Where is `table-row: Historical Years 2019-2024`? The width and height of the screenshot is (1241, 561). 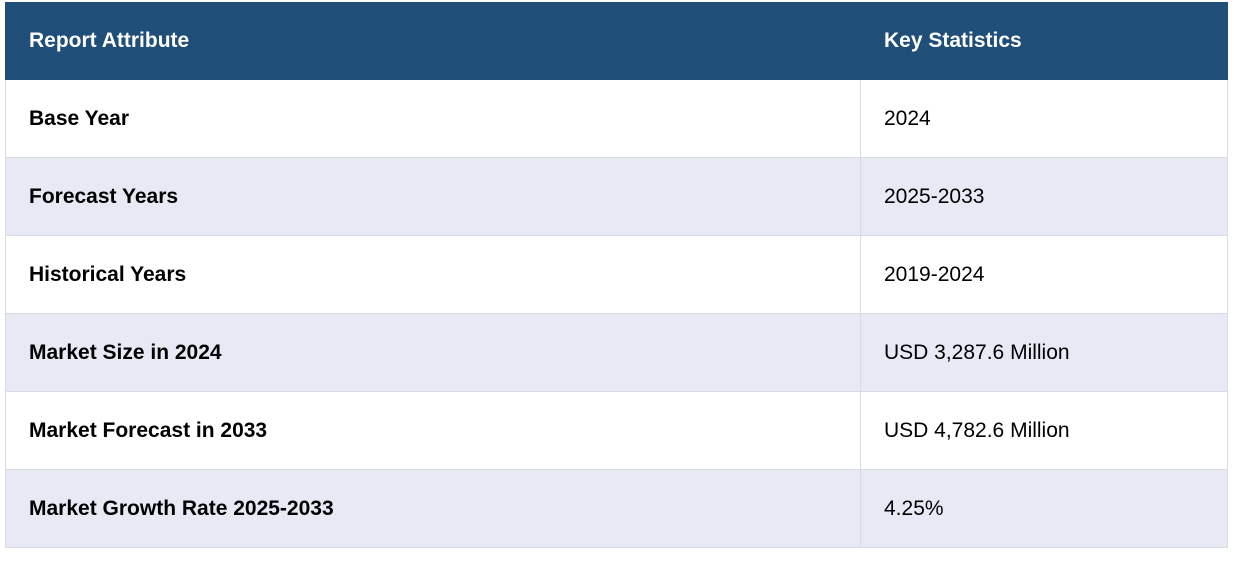
table-row: Historical Years 2019-2024 is located at coordinates (616, 274).